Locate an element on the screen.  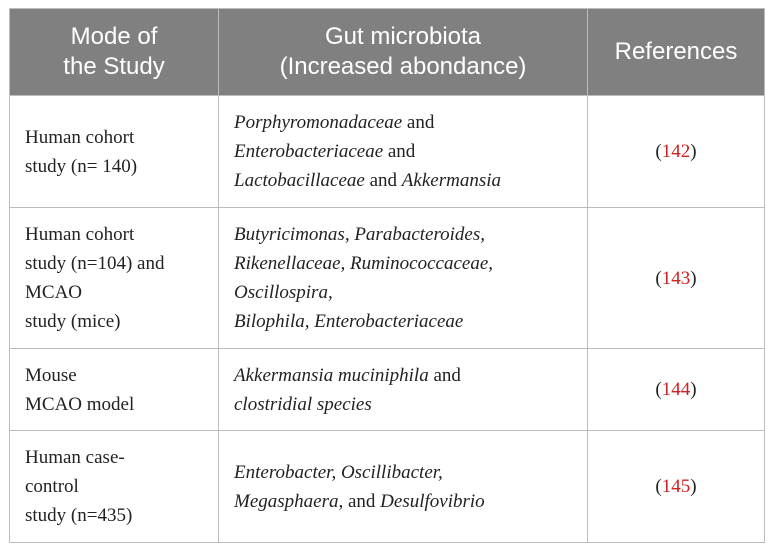
reference-link: 142 is located at coordinates (676, 151).